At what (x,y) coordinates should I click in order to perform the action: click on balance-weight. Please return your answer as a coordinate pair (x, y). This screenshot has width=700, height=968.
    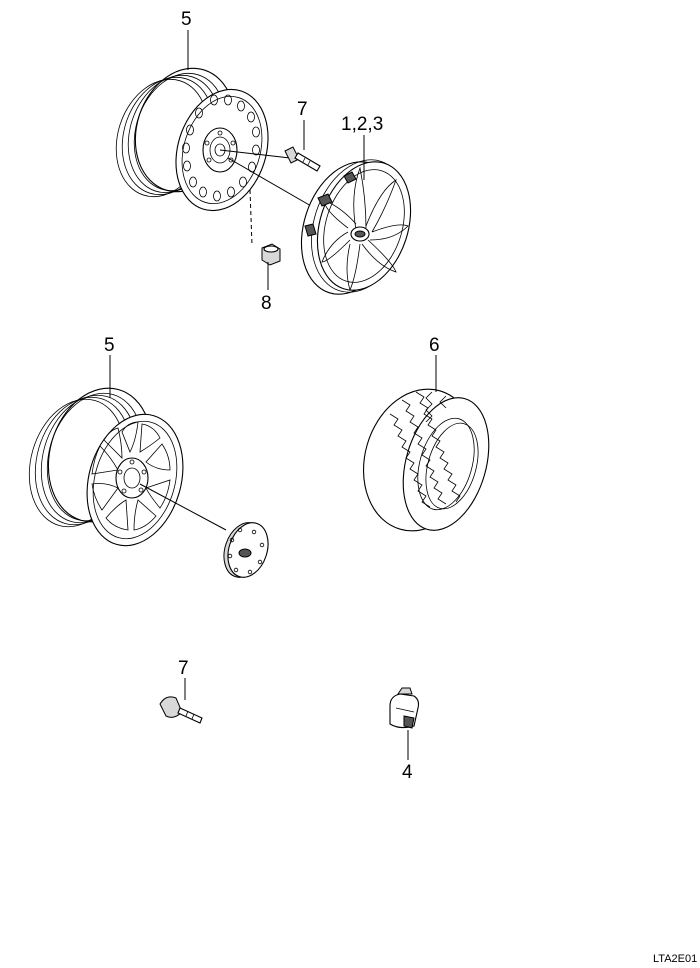
    Looking at the image, I should click on (404, 708).